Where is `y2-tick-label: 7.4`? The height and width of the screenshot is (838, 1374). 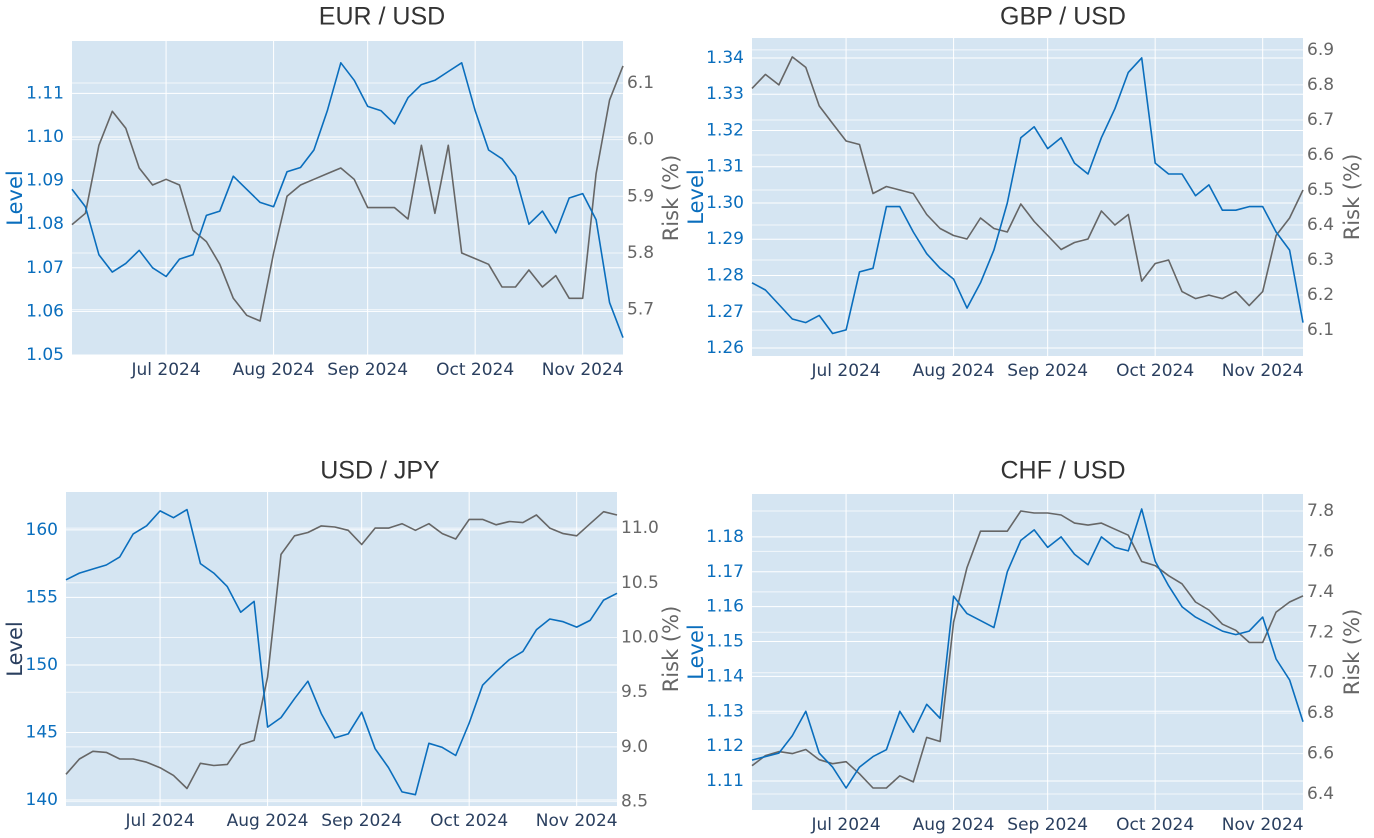
y2-tick-label: 7.4 is located at coordinates (1320, 592).